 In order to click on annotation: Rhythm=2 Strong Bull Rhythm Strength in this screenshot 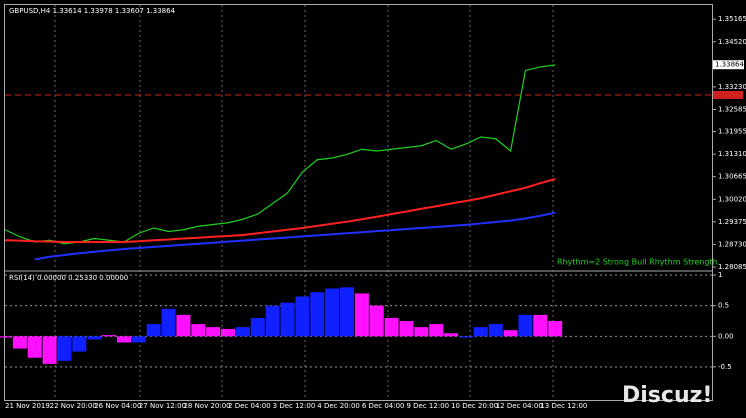, I will do `click(637, 262)`.